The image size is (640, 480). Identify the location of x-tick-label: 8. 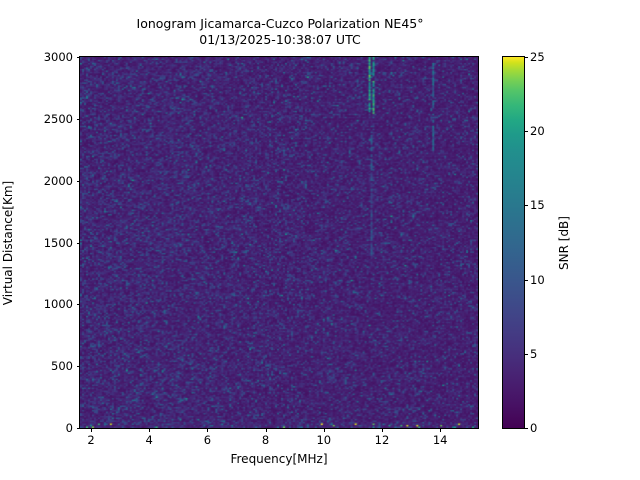
(265, 440).